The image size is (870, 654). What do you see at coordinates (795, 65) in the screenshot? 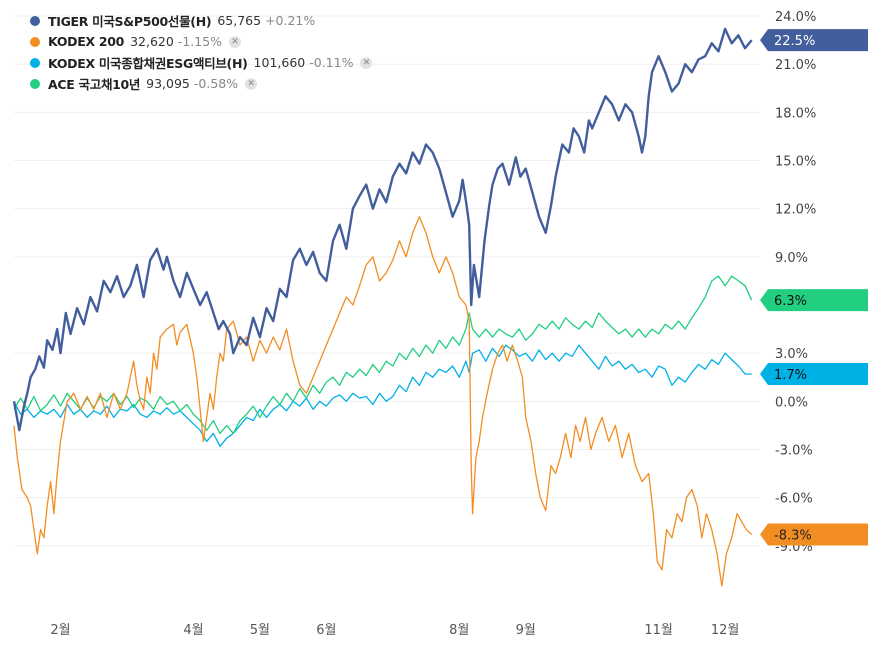
I see `y-tick-label: 21.0%` at bounding box center [795, 65].